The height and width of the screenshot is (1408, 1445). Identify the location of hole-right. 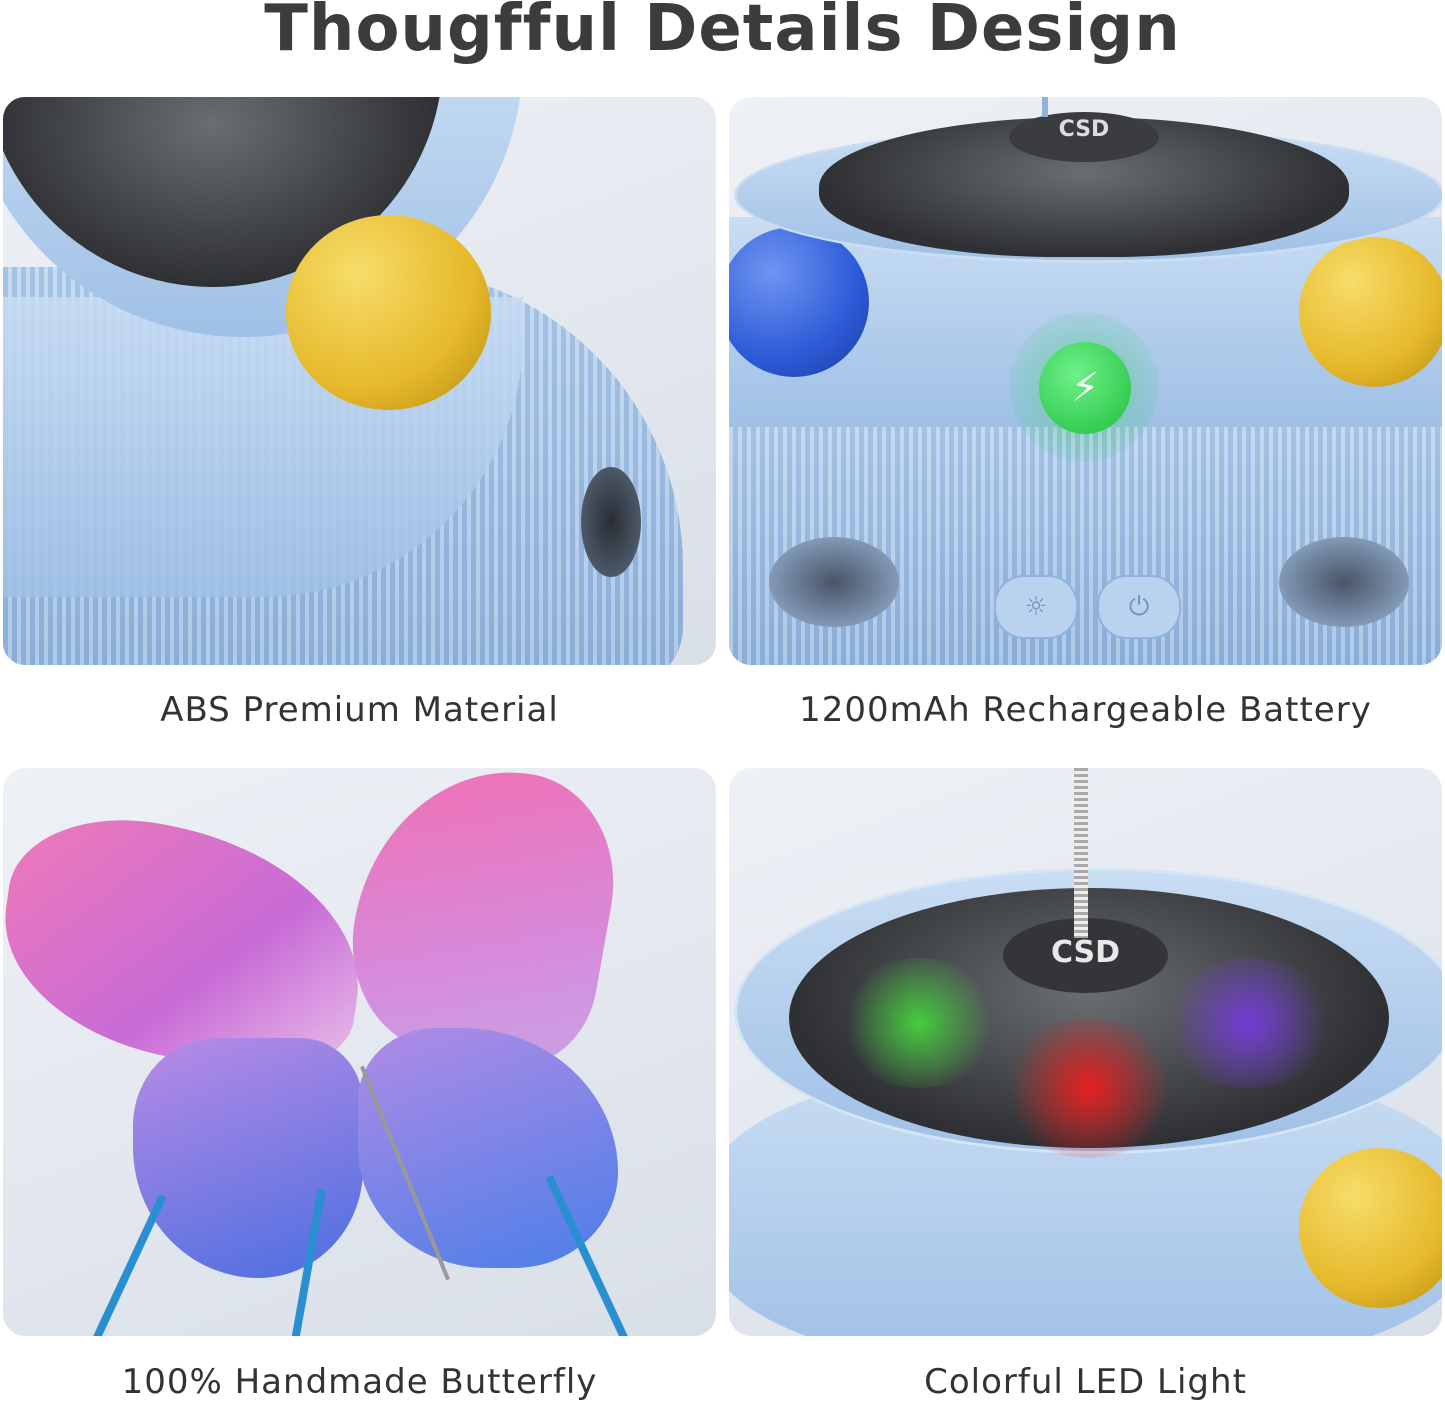
(1344, 582).